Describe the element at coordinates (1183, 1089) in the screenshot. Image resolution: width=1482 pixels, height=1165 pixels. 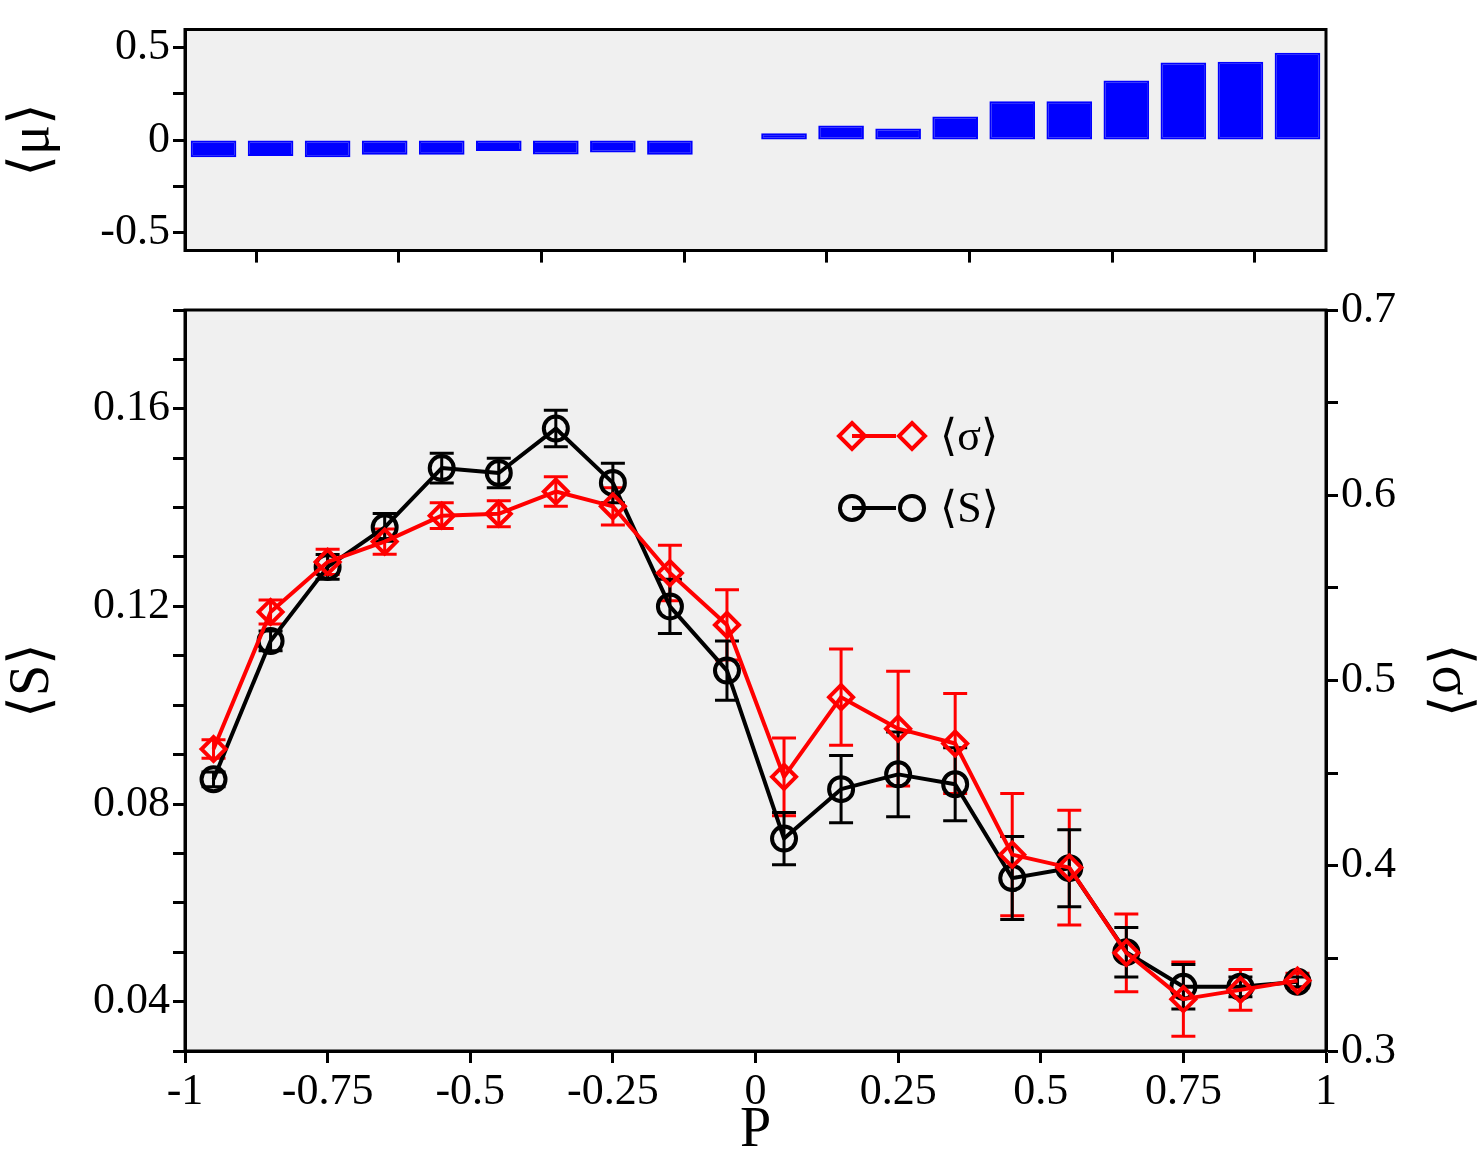
I see `x-tick-label: 0.75` at that location.